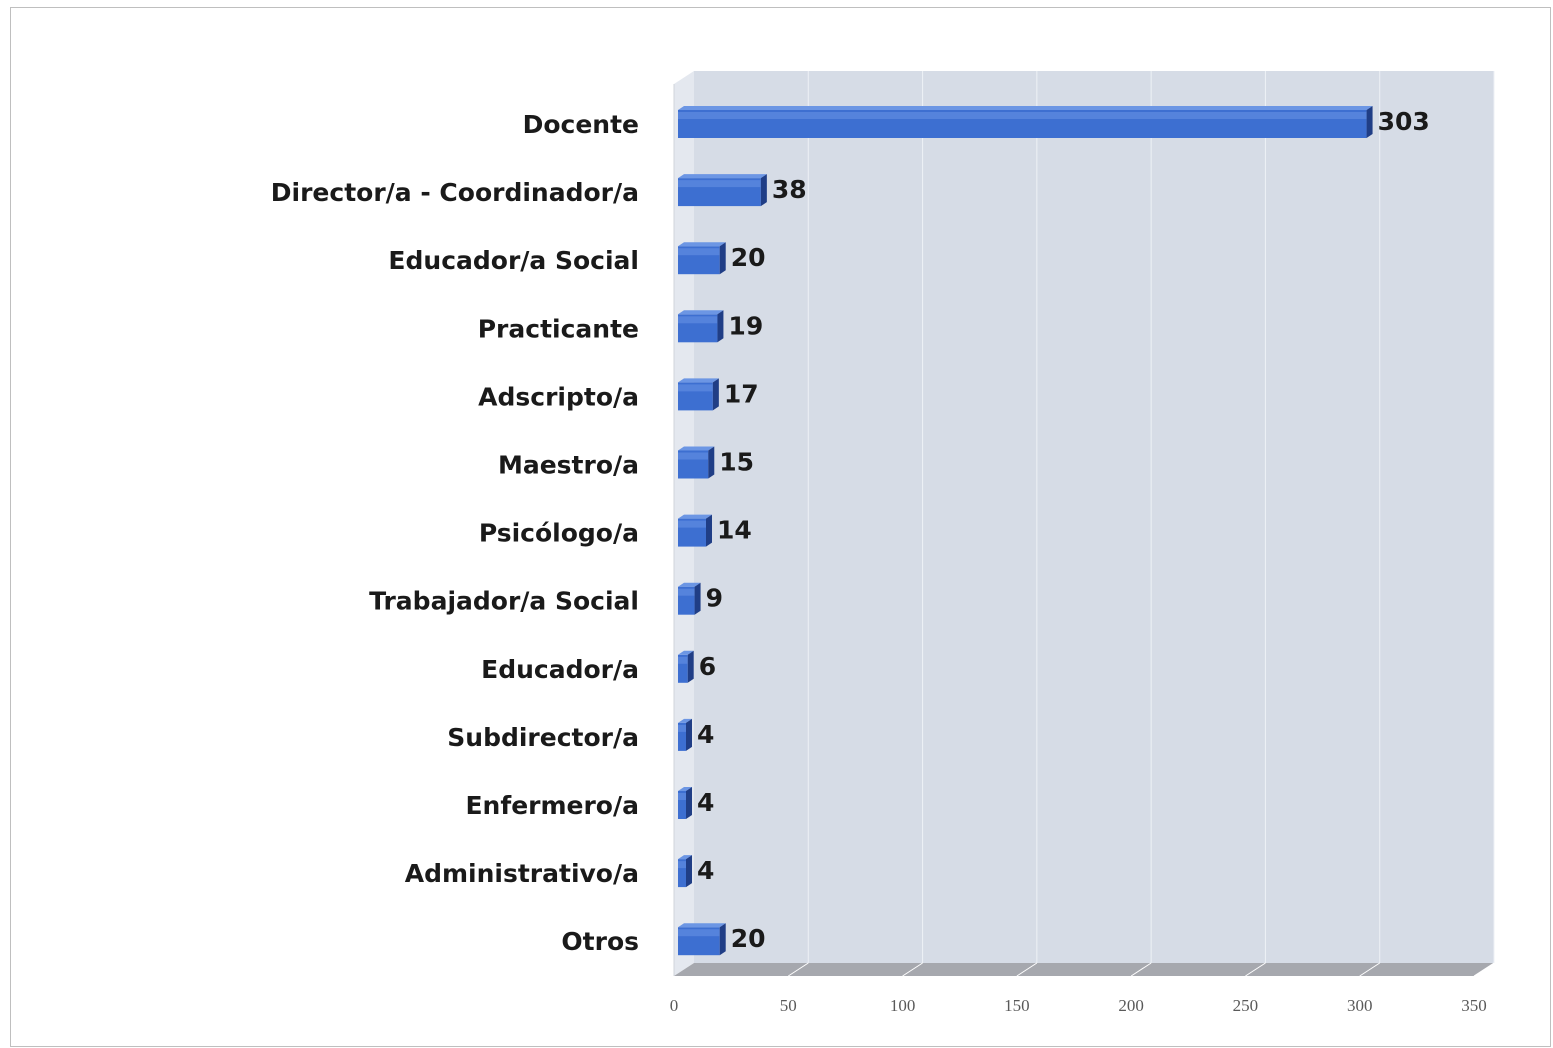 This screenshot has width=1553, height=1048. What do you see at coordinates (558, 396) in the screenshot?
I see `category-label: Adscripto/a` at bounding box center [558, 396].